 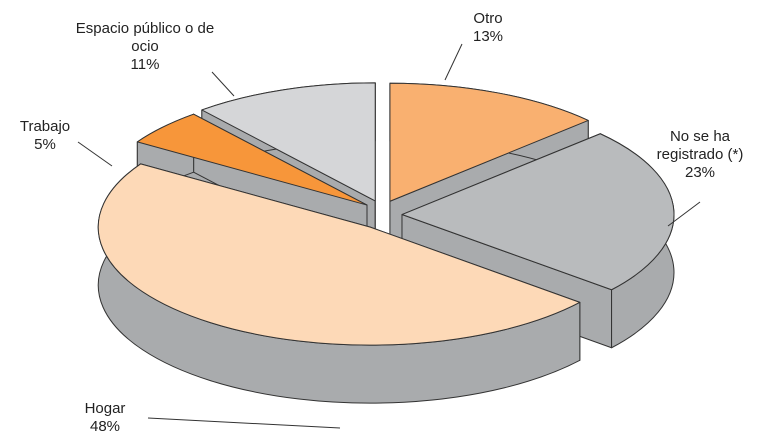 I want to click on slice-name: Hogar, so click(x=105, y=408).